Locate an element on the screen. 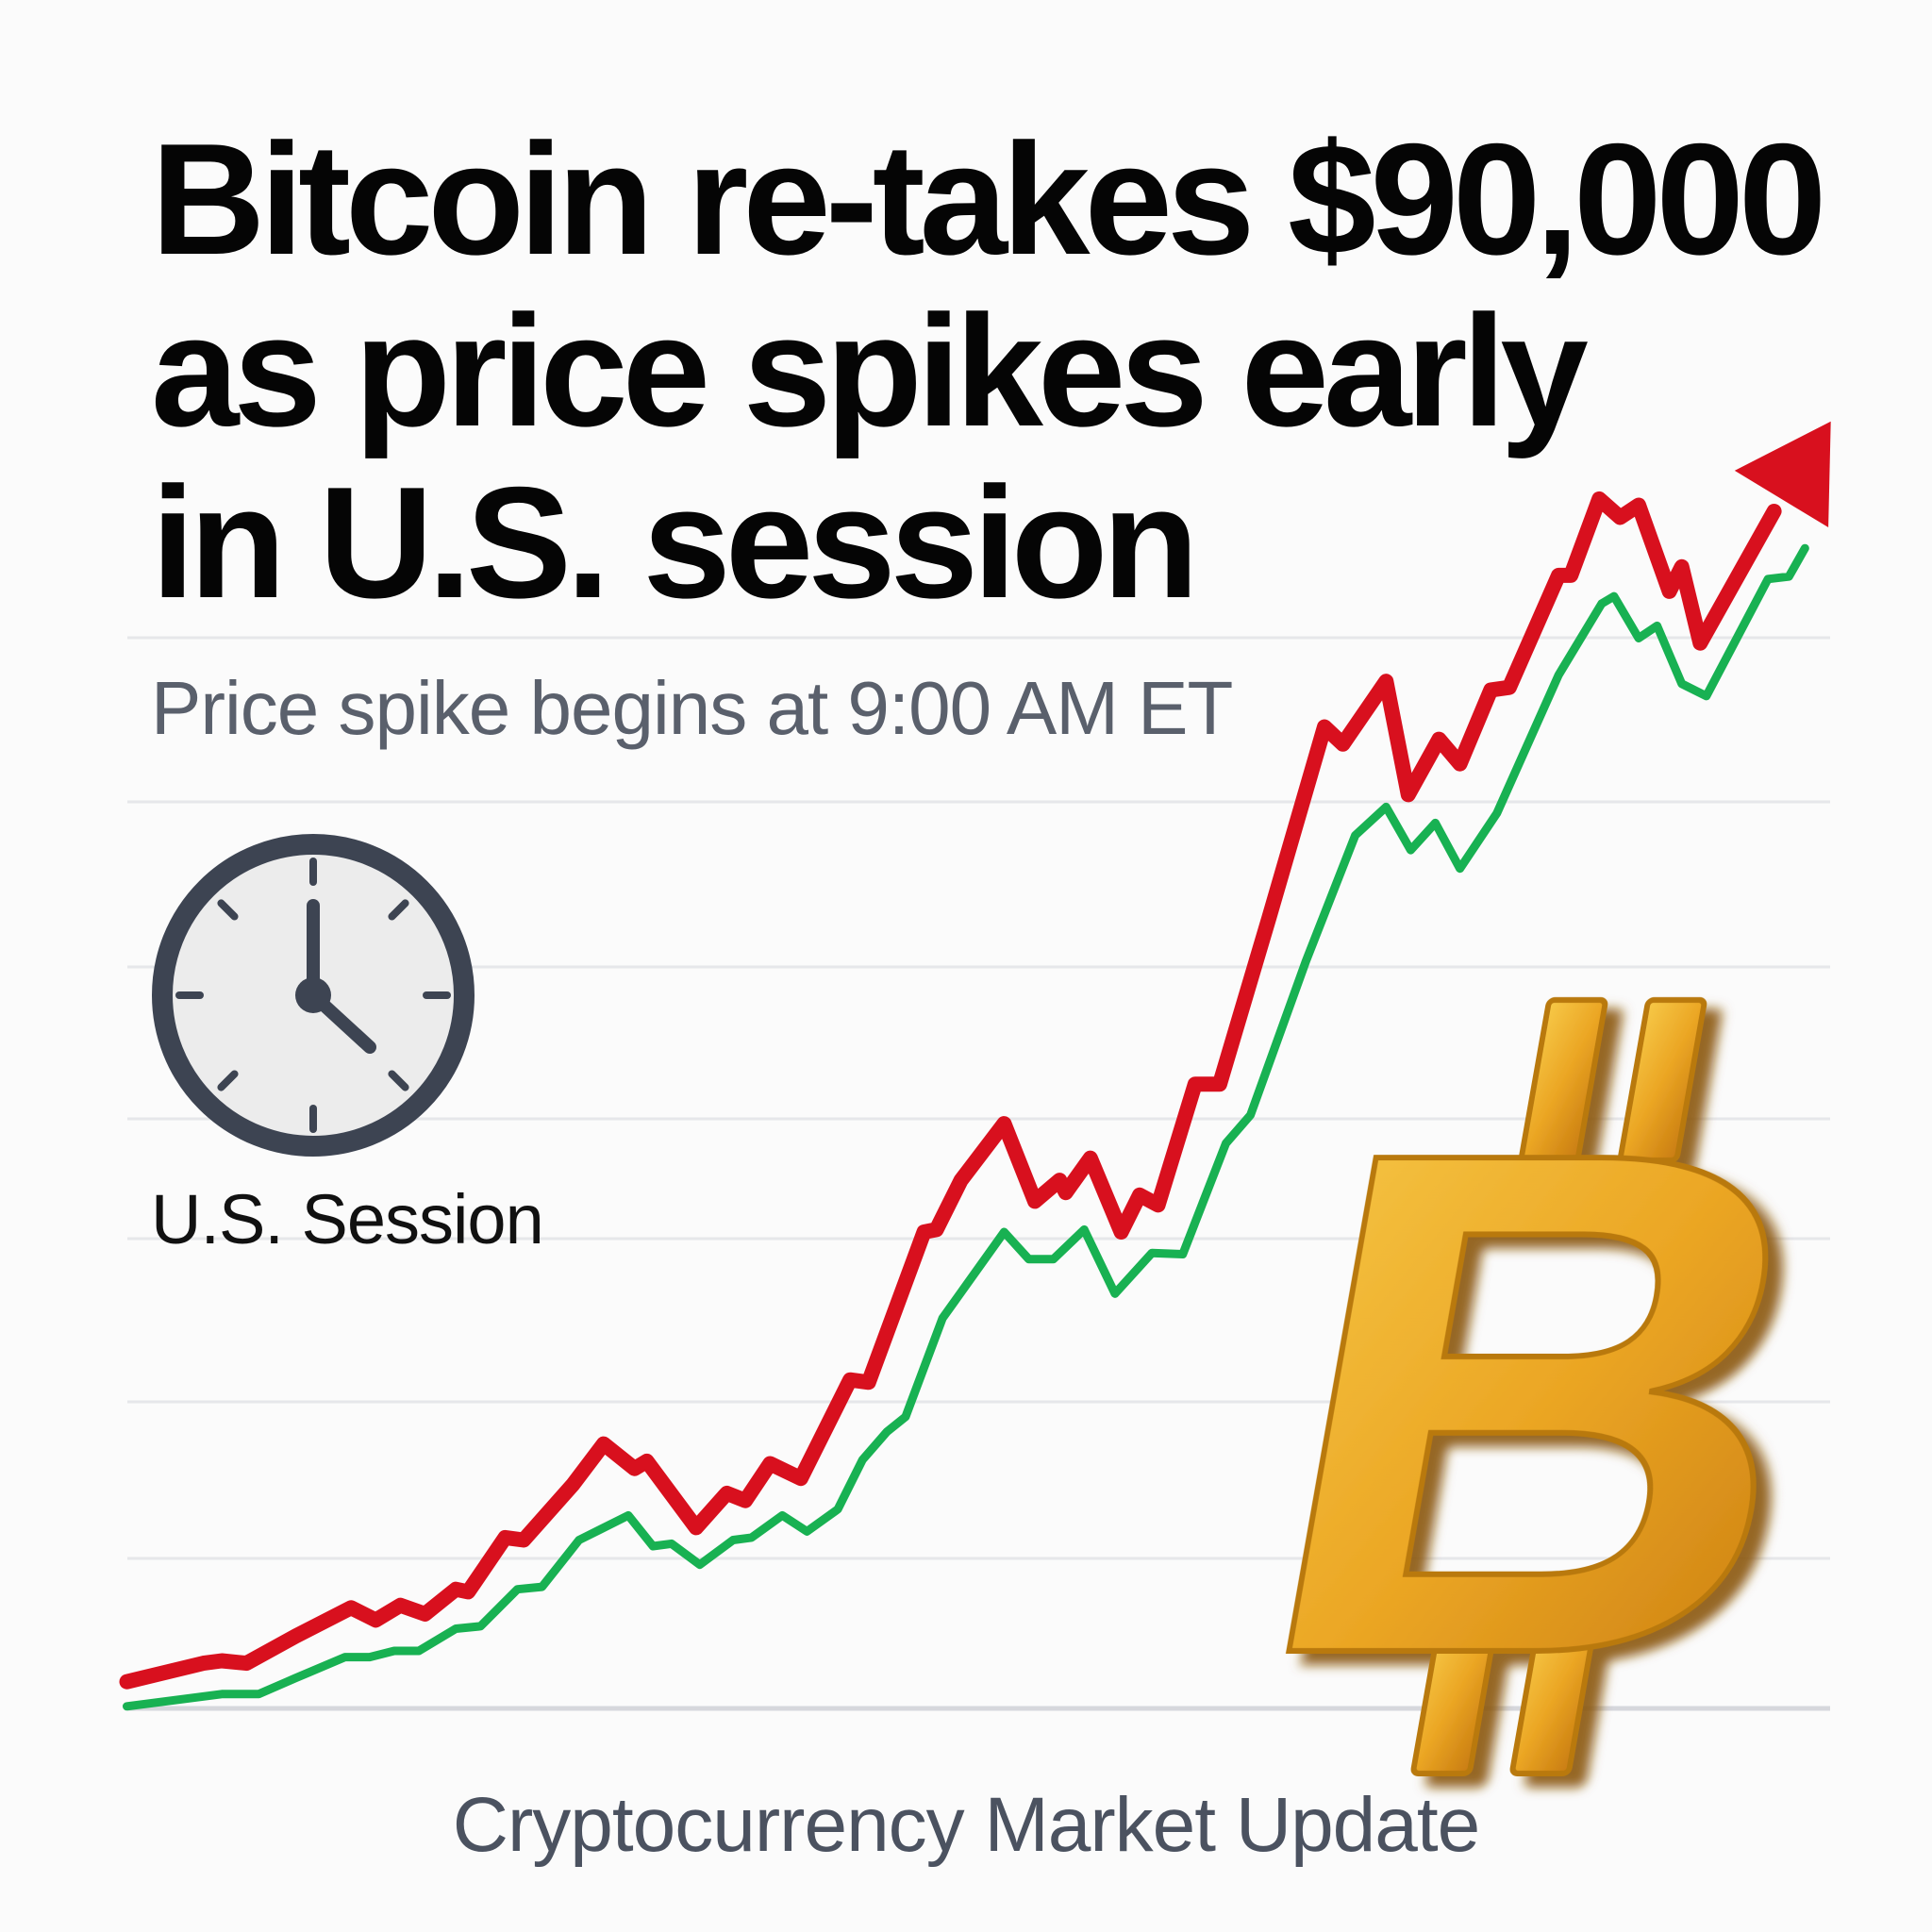 This screenshot has height=1932, width=1932. headline-line-1: Bitcoin re-takes $90,000 is located at coordinates (989, 199).